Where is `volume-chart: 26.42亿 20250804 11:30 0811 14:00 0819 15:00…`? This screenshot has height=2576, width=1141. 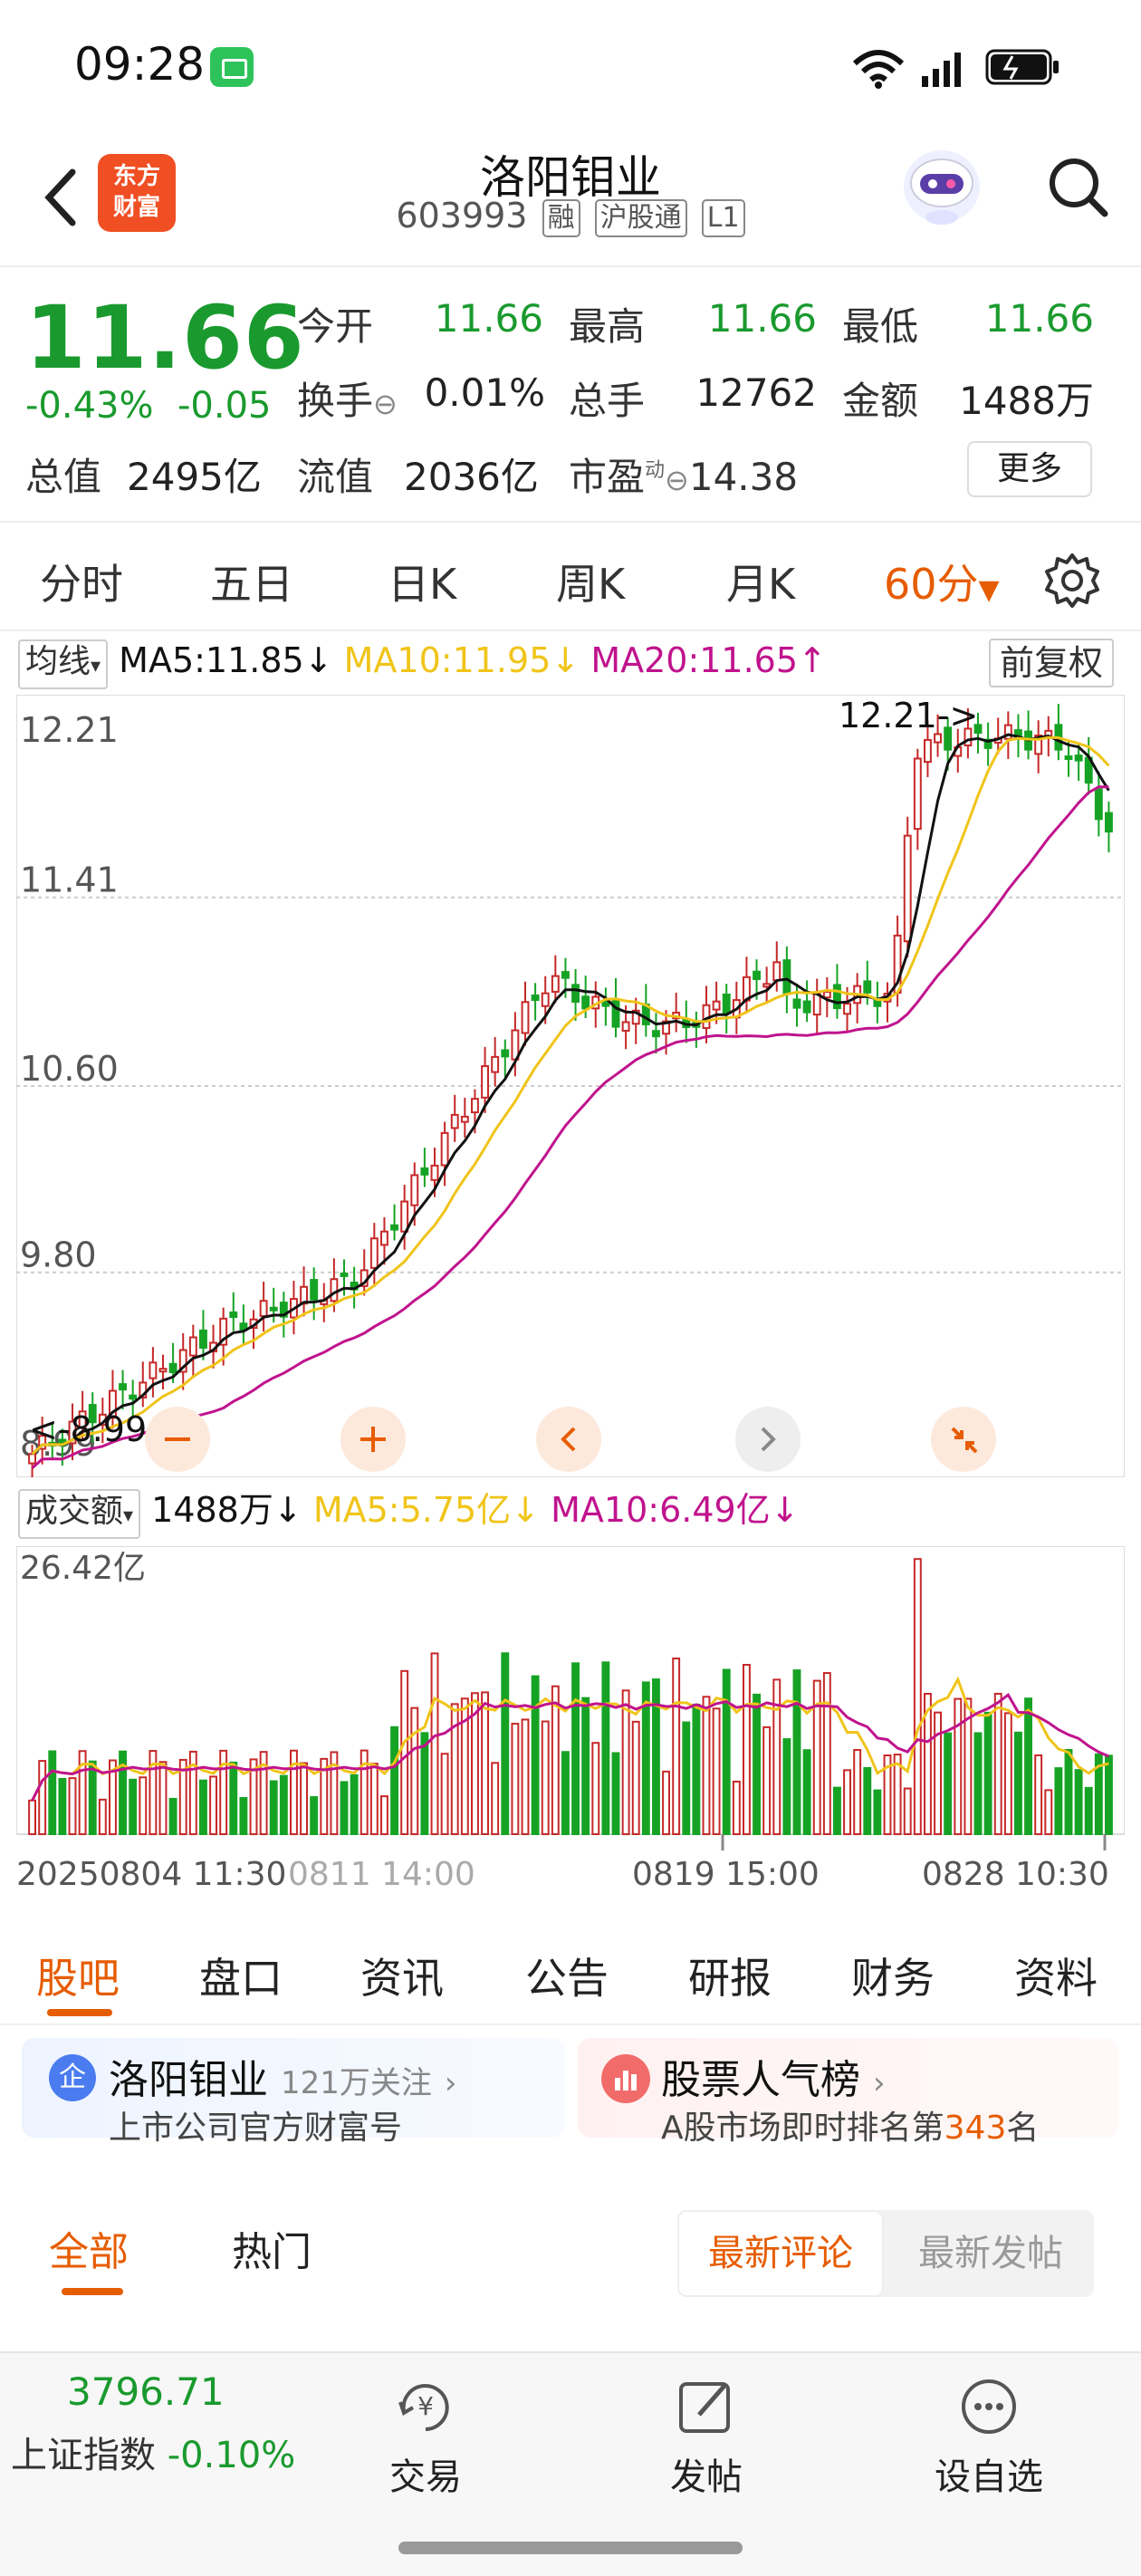 volume-chart: 26.42亿 20250804 11:30 0811 14:00 0819 15:00… is located at coordinates (570, 1728).